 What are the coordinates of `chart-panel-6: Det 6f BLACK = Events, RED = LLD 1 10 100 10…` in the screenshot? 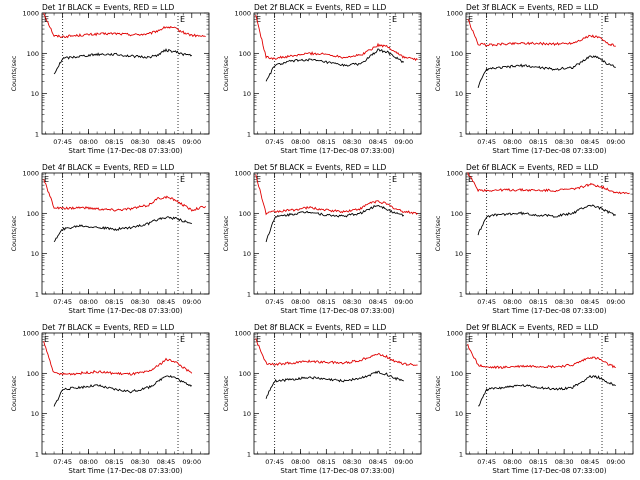 It's located at (534, 239).